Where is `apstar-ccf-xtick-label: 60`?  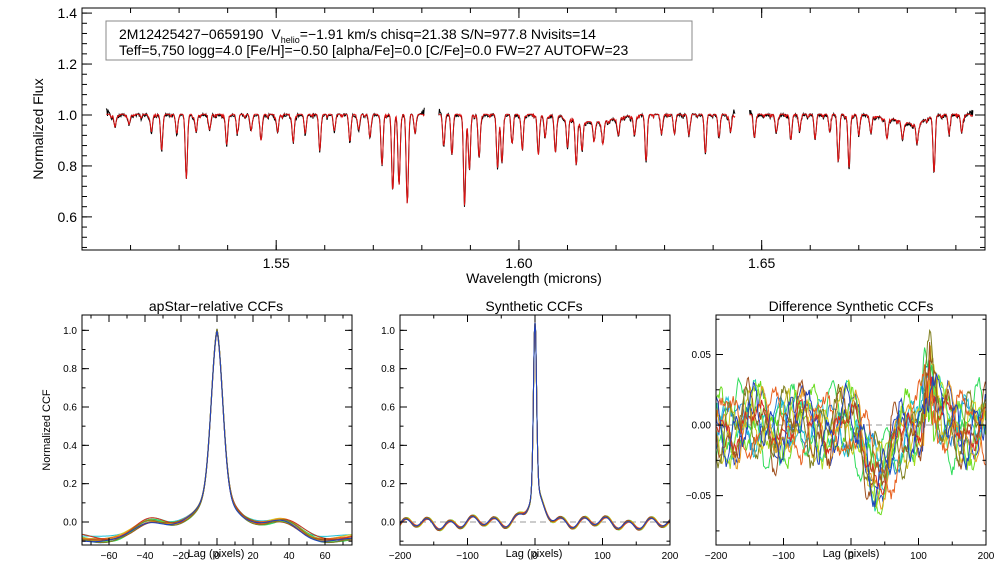
apstar-ccf-xtick-label: 60 is located at coordinates (325, 556).